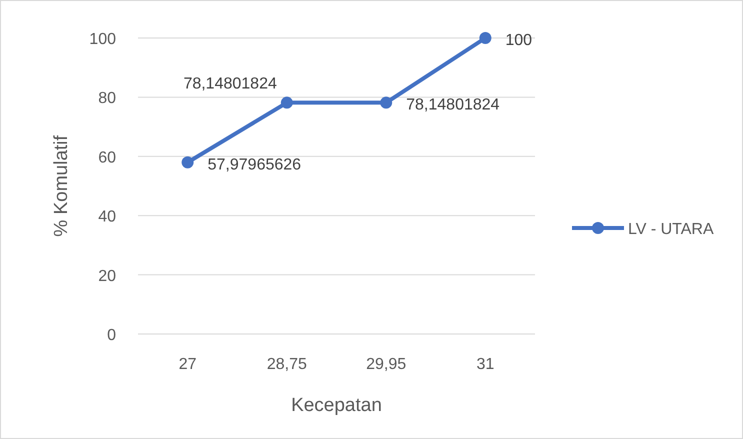  What do you see at coordinates (107, 157) in the screenshot?
I see `y-tick-label: 60` at bounding box center [107, 157].